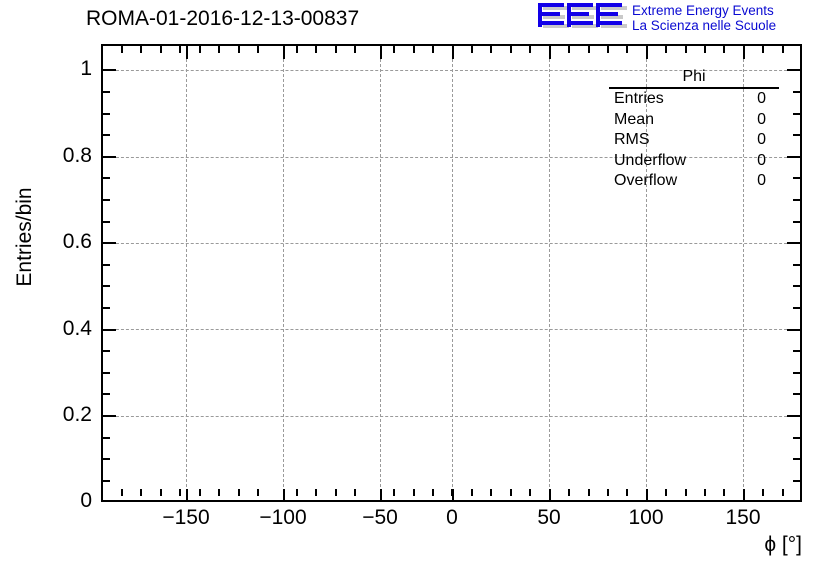  I want to click on eee-tagline-line1: Extreme Energy Events, so click(703, 10).